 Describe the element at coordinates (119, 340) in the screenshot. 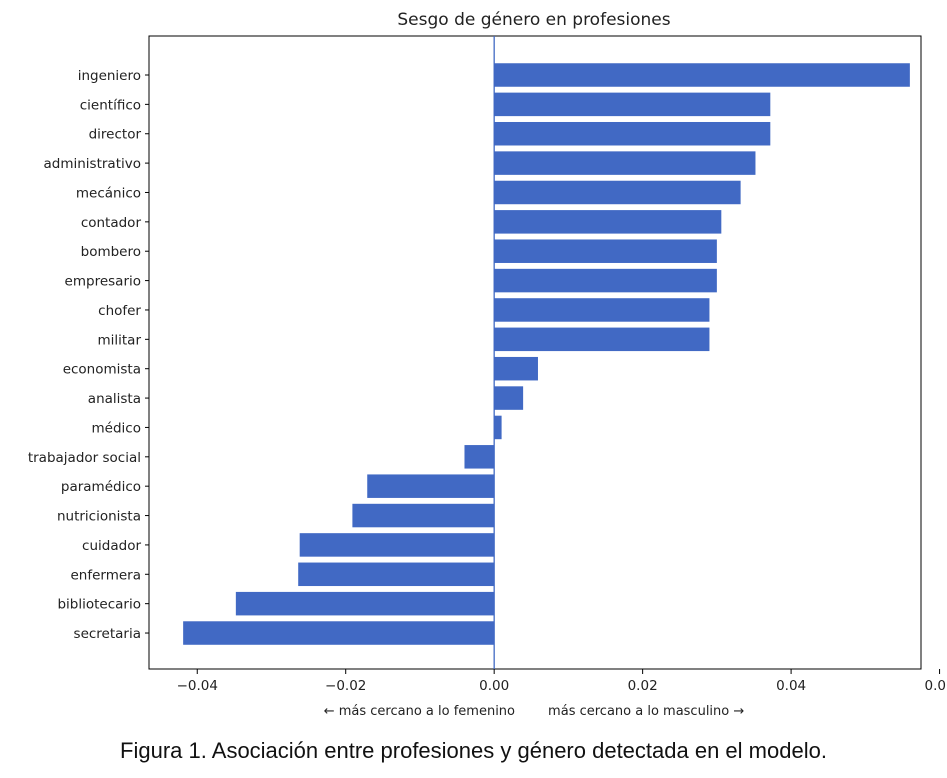

I see `category-label-militar: militar` at that location.